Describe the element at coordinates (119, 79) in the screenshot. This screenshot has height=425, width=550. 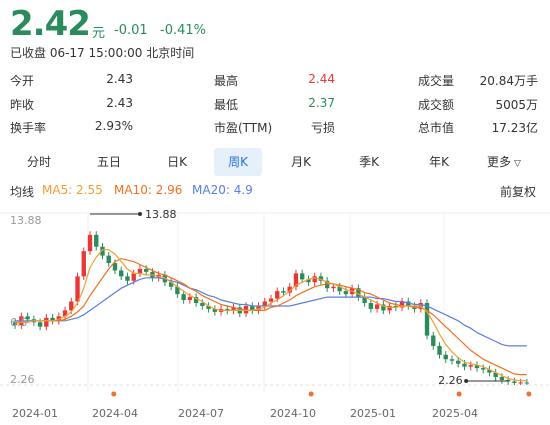
I see `stat-value: 2.43` at that location.